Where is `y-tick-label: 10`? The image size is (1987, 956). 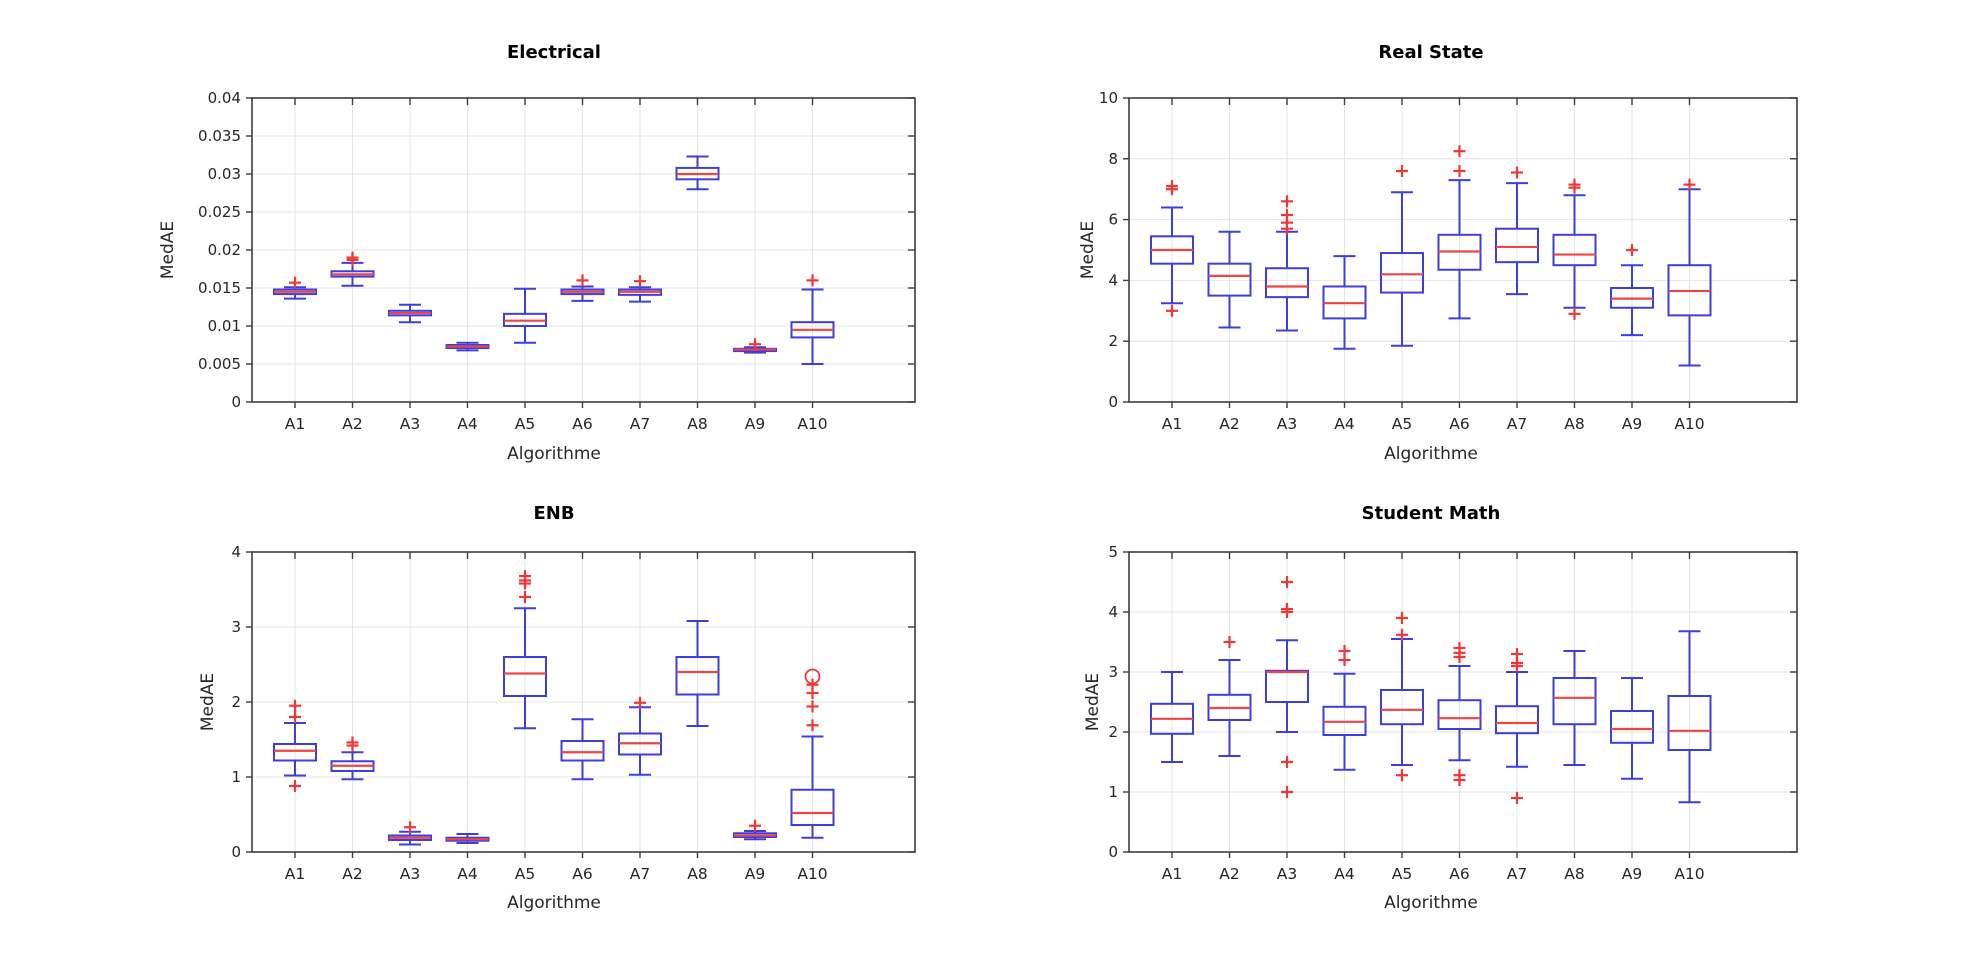
y-tick-label: 10 is located at coordinates (1108, 98).